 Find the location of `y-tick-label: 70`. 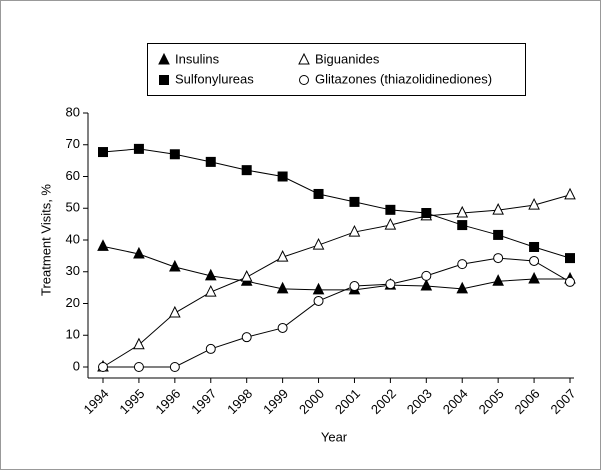

y-tick-label: 70 is located at coordinates (73, 143).